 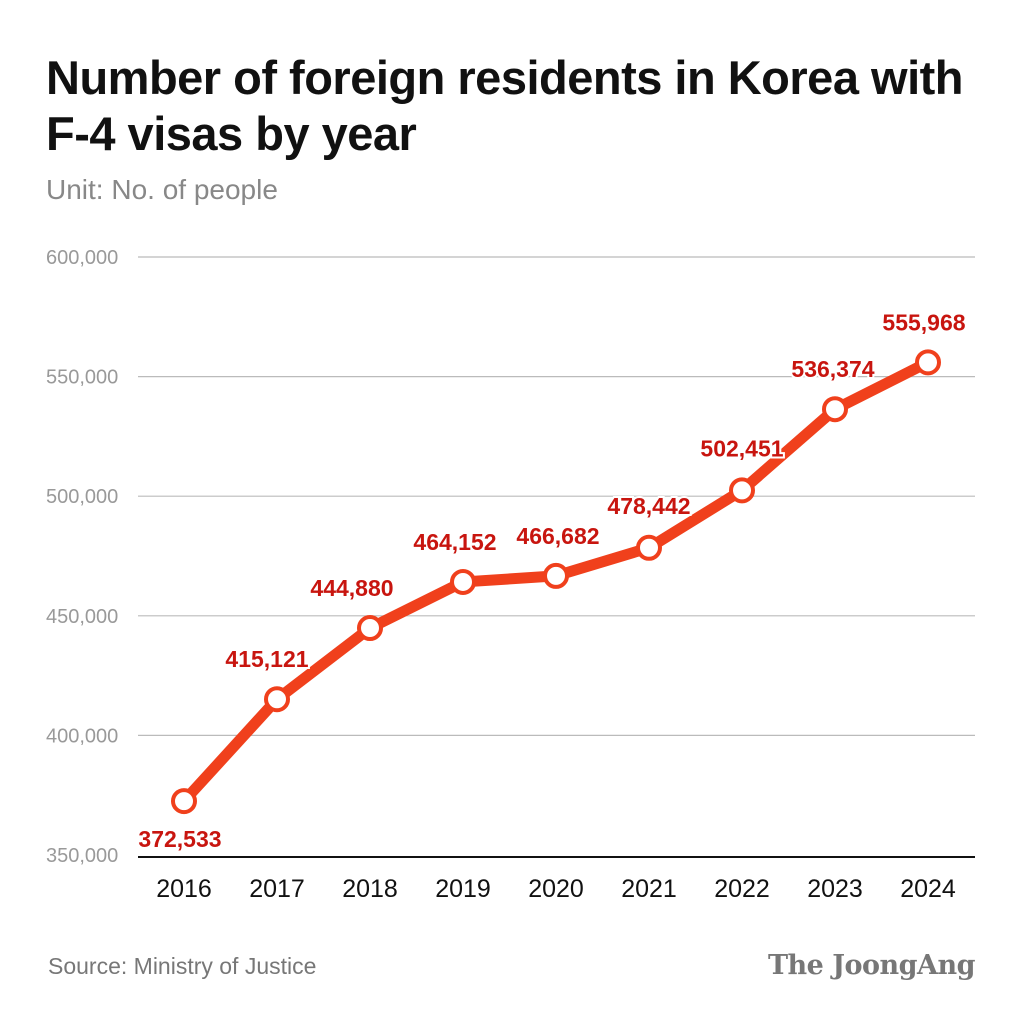 What do you see at coordinates (179, 839) in the screenshot?
I see `data-label: 372,533` at bounding box center [179, 839].